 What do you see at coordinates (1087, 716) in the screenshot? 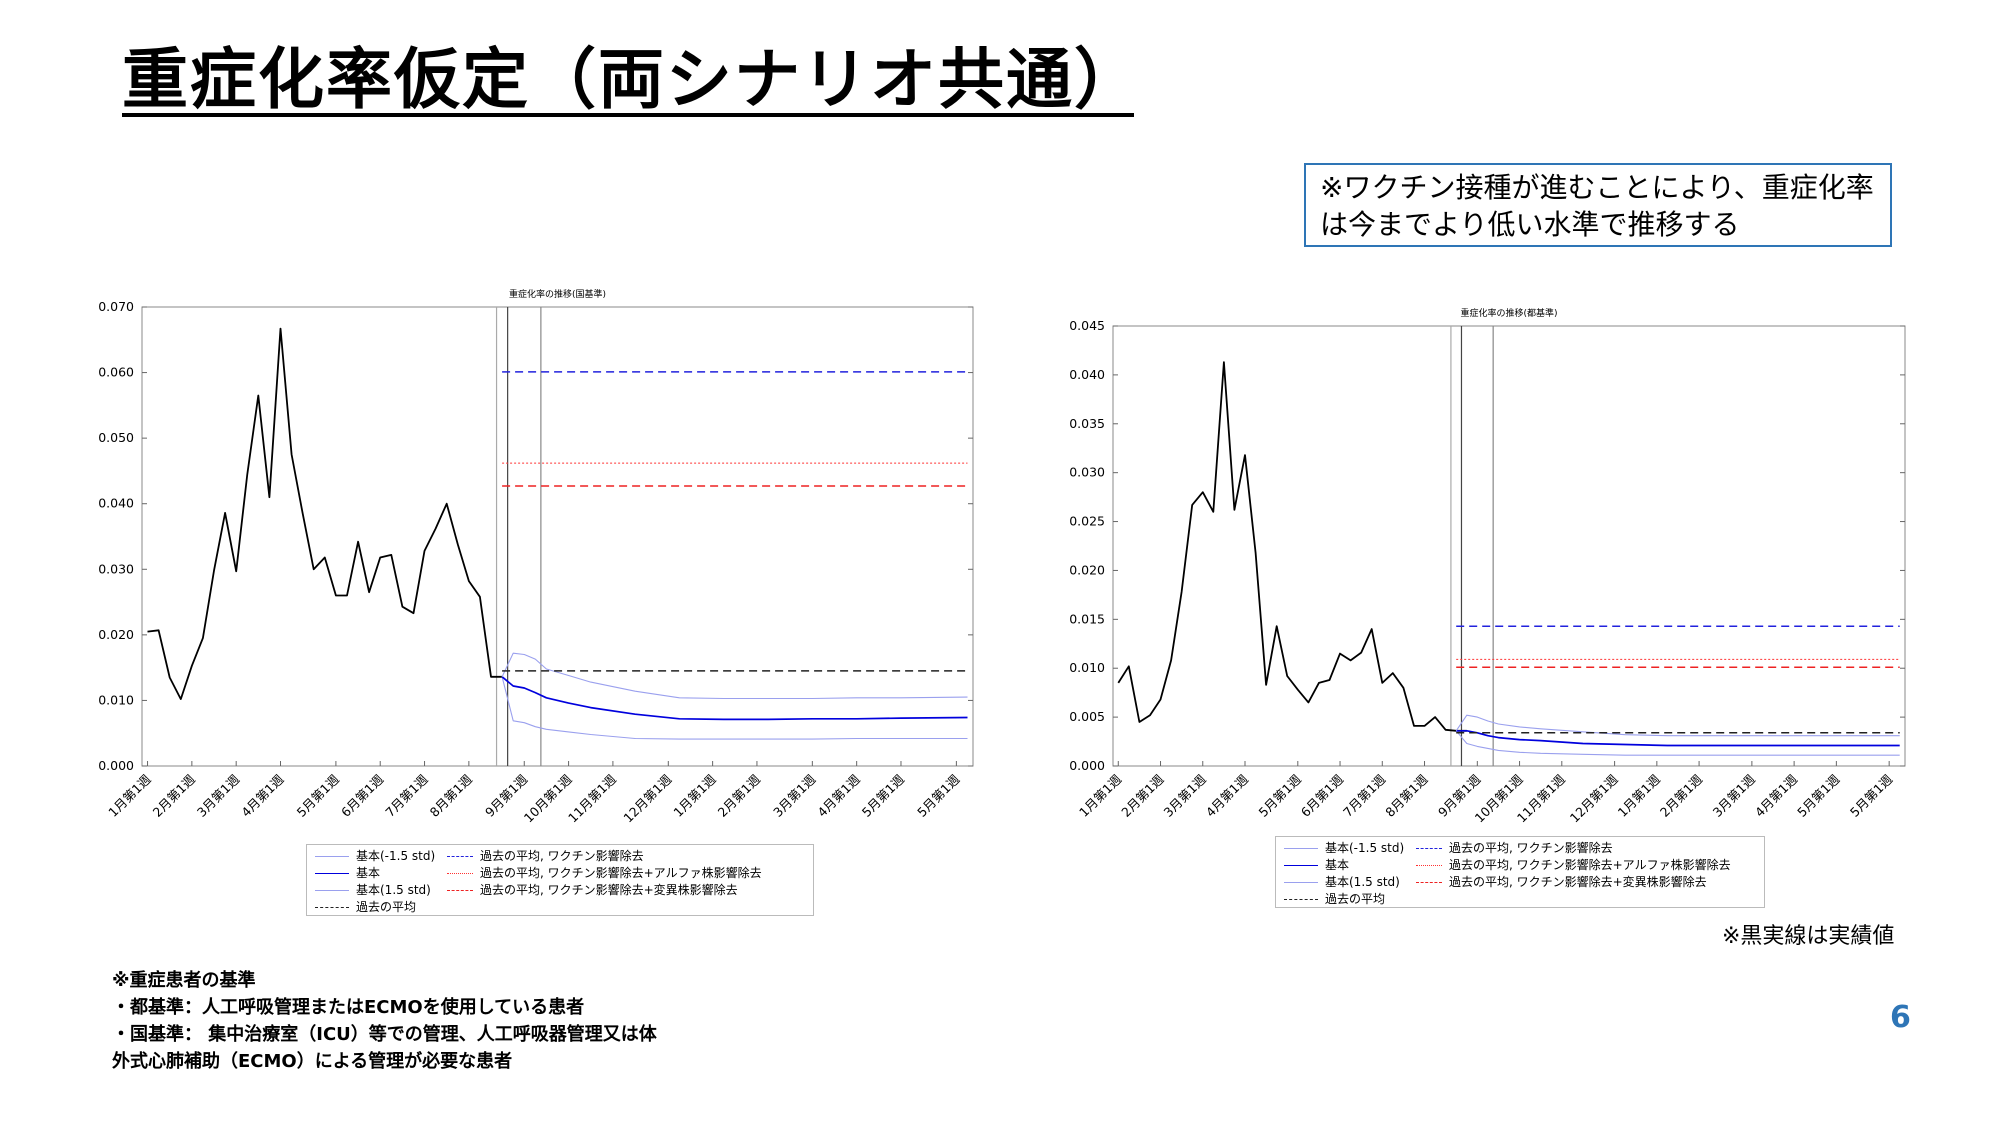
I see `y-tick-label: 0.005` at bounding box center [1087, 716].